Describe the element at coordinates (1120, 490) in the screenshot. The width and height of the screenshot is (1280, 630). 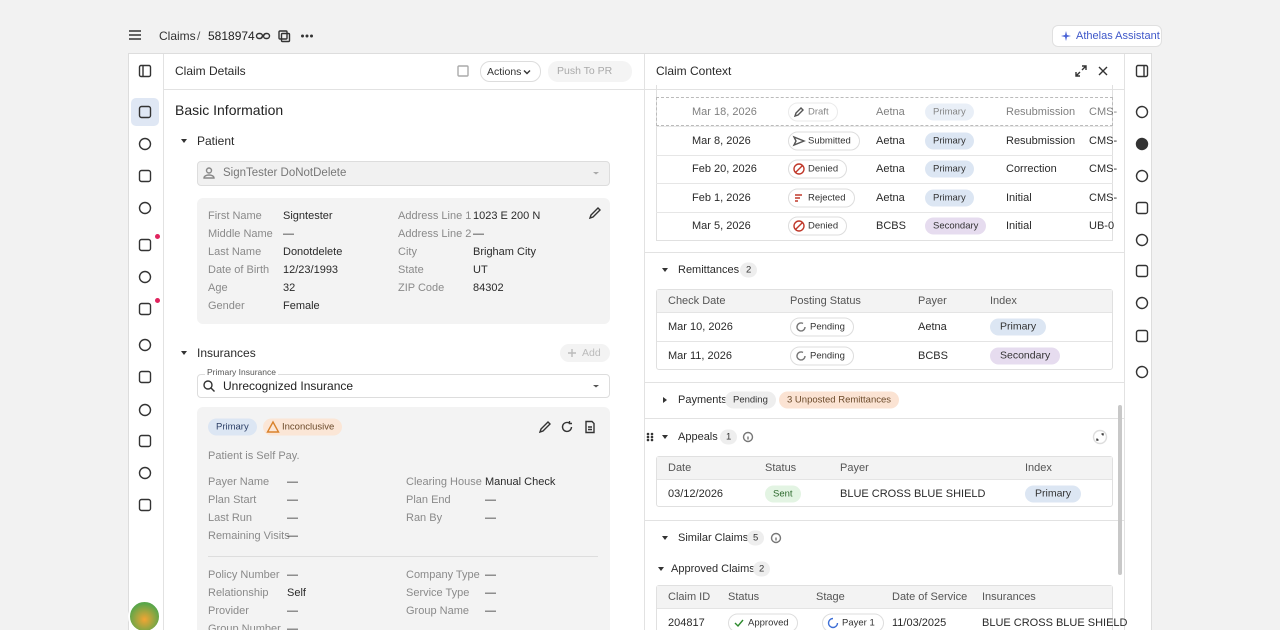
I see `scrollbar` at that location.